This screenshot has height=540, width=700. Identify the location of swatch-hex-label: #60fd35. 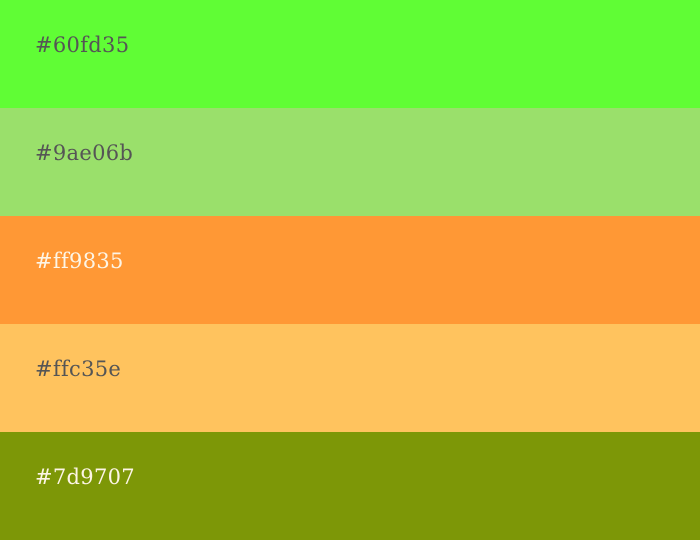
(82, 45).